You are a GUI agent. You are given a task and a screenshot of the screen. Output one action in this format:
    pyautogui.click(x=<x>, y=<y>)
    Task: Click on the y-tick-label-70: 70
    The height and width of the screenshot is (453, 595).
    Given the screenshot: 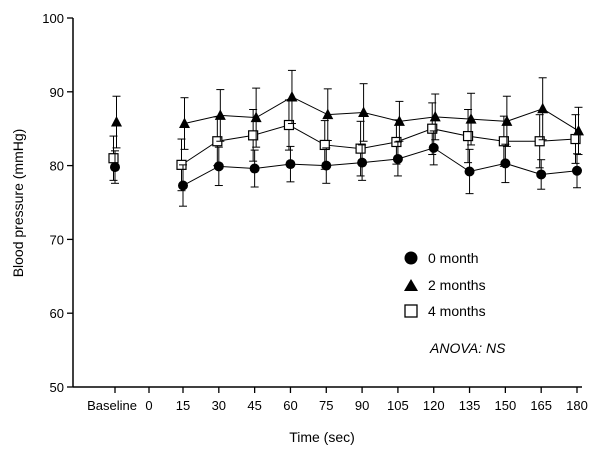 What is the action you would take?
    pyautogui.click(x=57, y=239)
    